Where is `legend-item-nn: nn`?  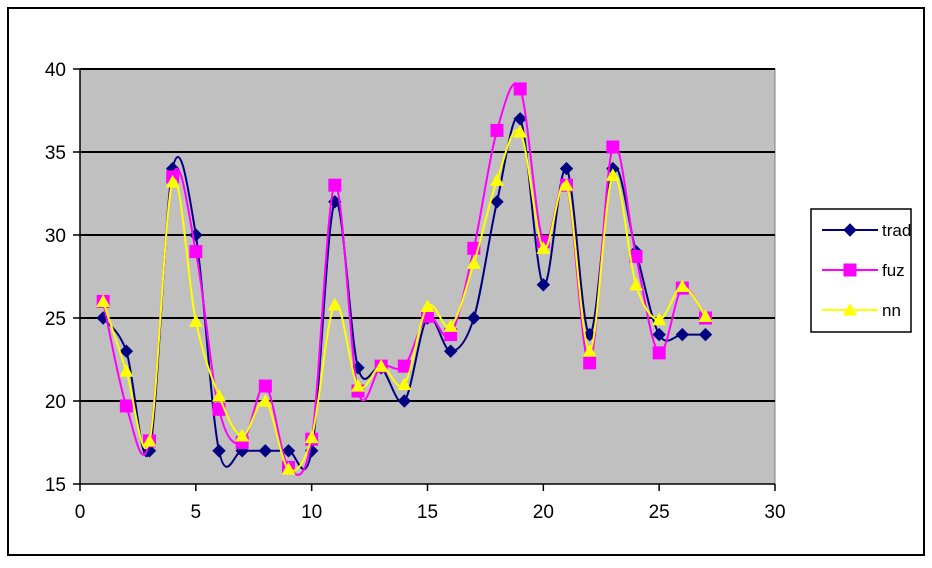 legend-item-nn: nn is located at coordinates (861, 310).